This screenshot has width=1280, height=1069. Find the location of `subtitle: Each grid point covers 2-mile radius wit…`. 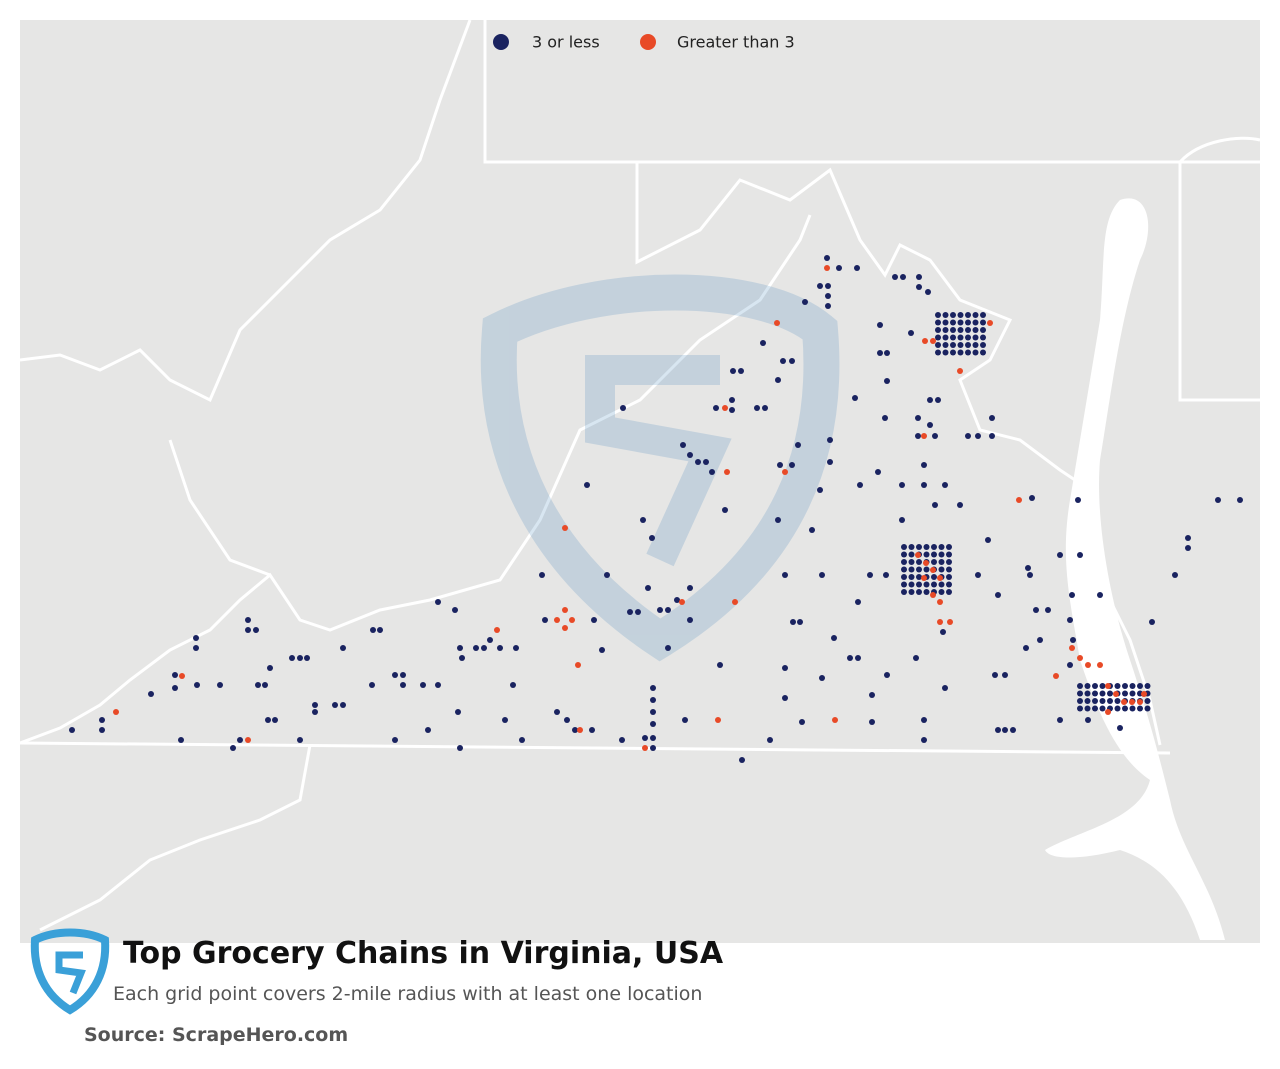

subtitle: Each grid point covers 2-mile radius wit… is located at coordinates (408, 994).